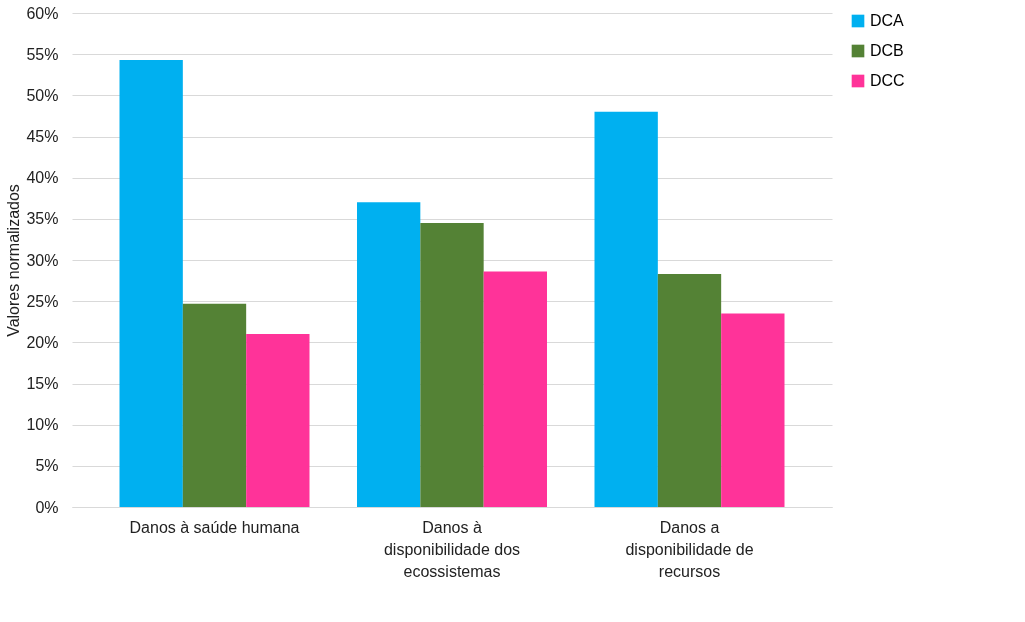 This screenshot has height=622, width=1025. Describe the element at coordinates (42, 95) in the screenshot. I see `y-tick-label: 50%` at that location.